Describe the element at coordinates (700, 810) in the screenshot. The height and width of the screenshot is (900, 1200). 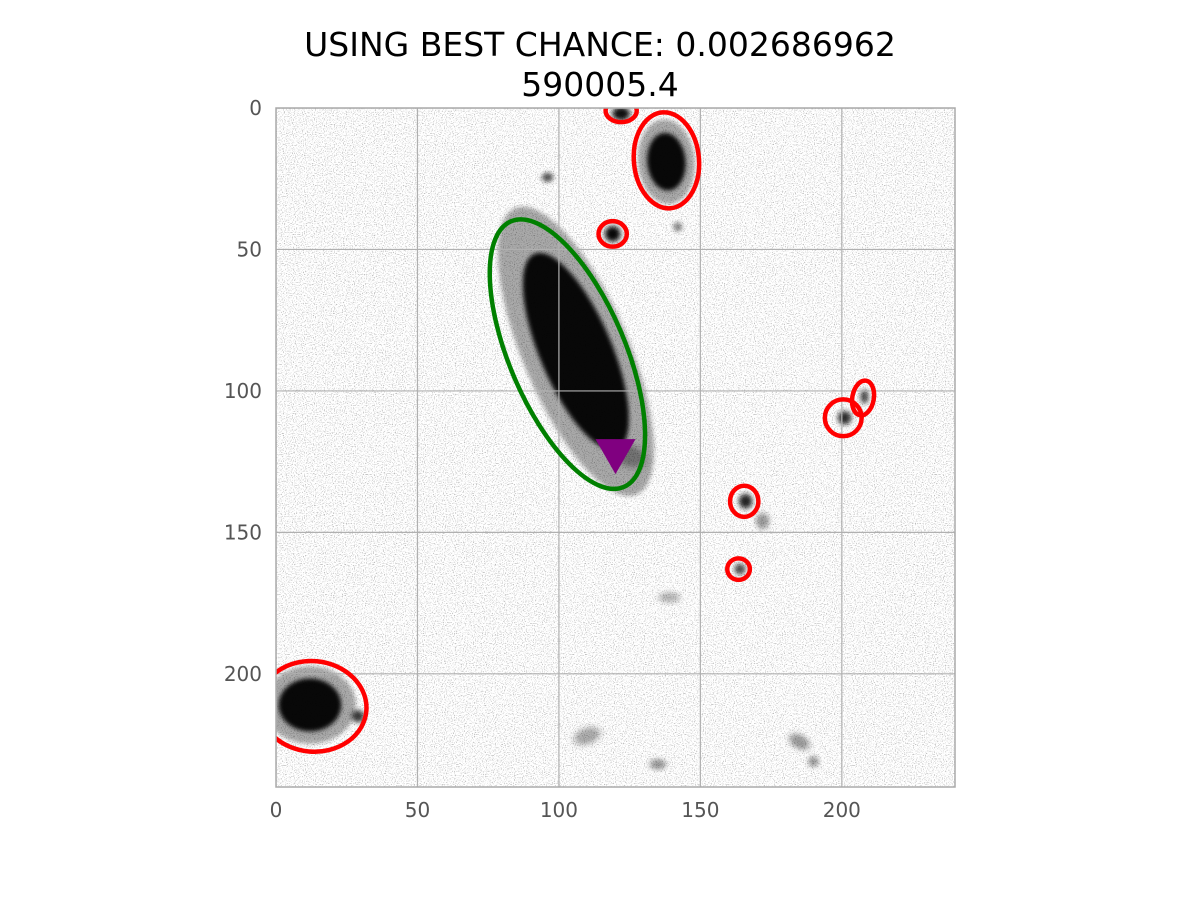
I see `x-tick-label-150: 150` at that location.